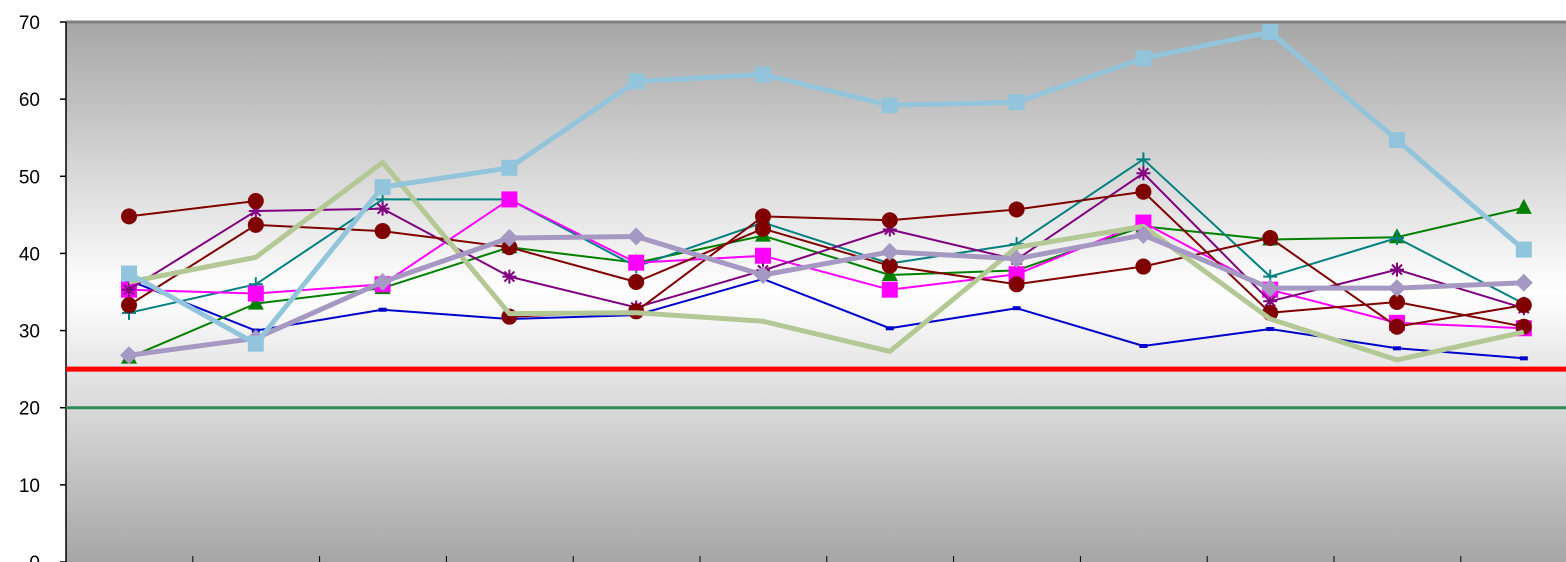 Image resolution: width=1566 pixels, height=562 pixels. What do you see at coordinates (29, 332) in the screenshot?
I see `y-tick-label: 30` at bounding box center [29, 332].